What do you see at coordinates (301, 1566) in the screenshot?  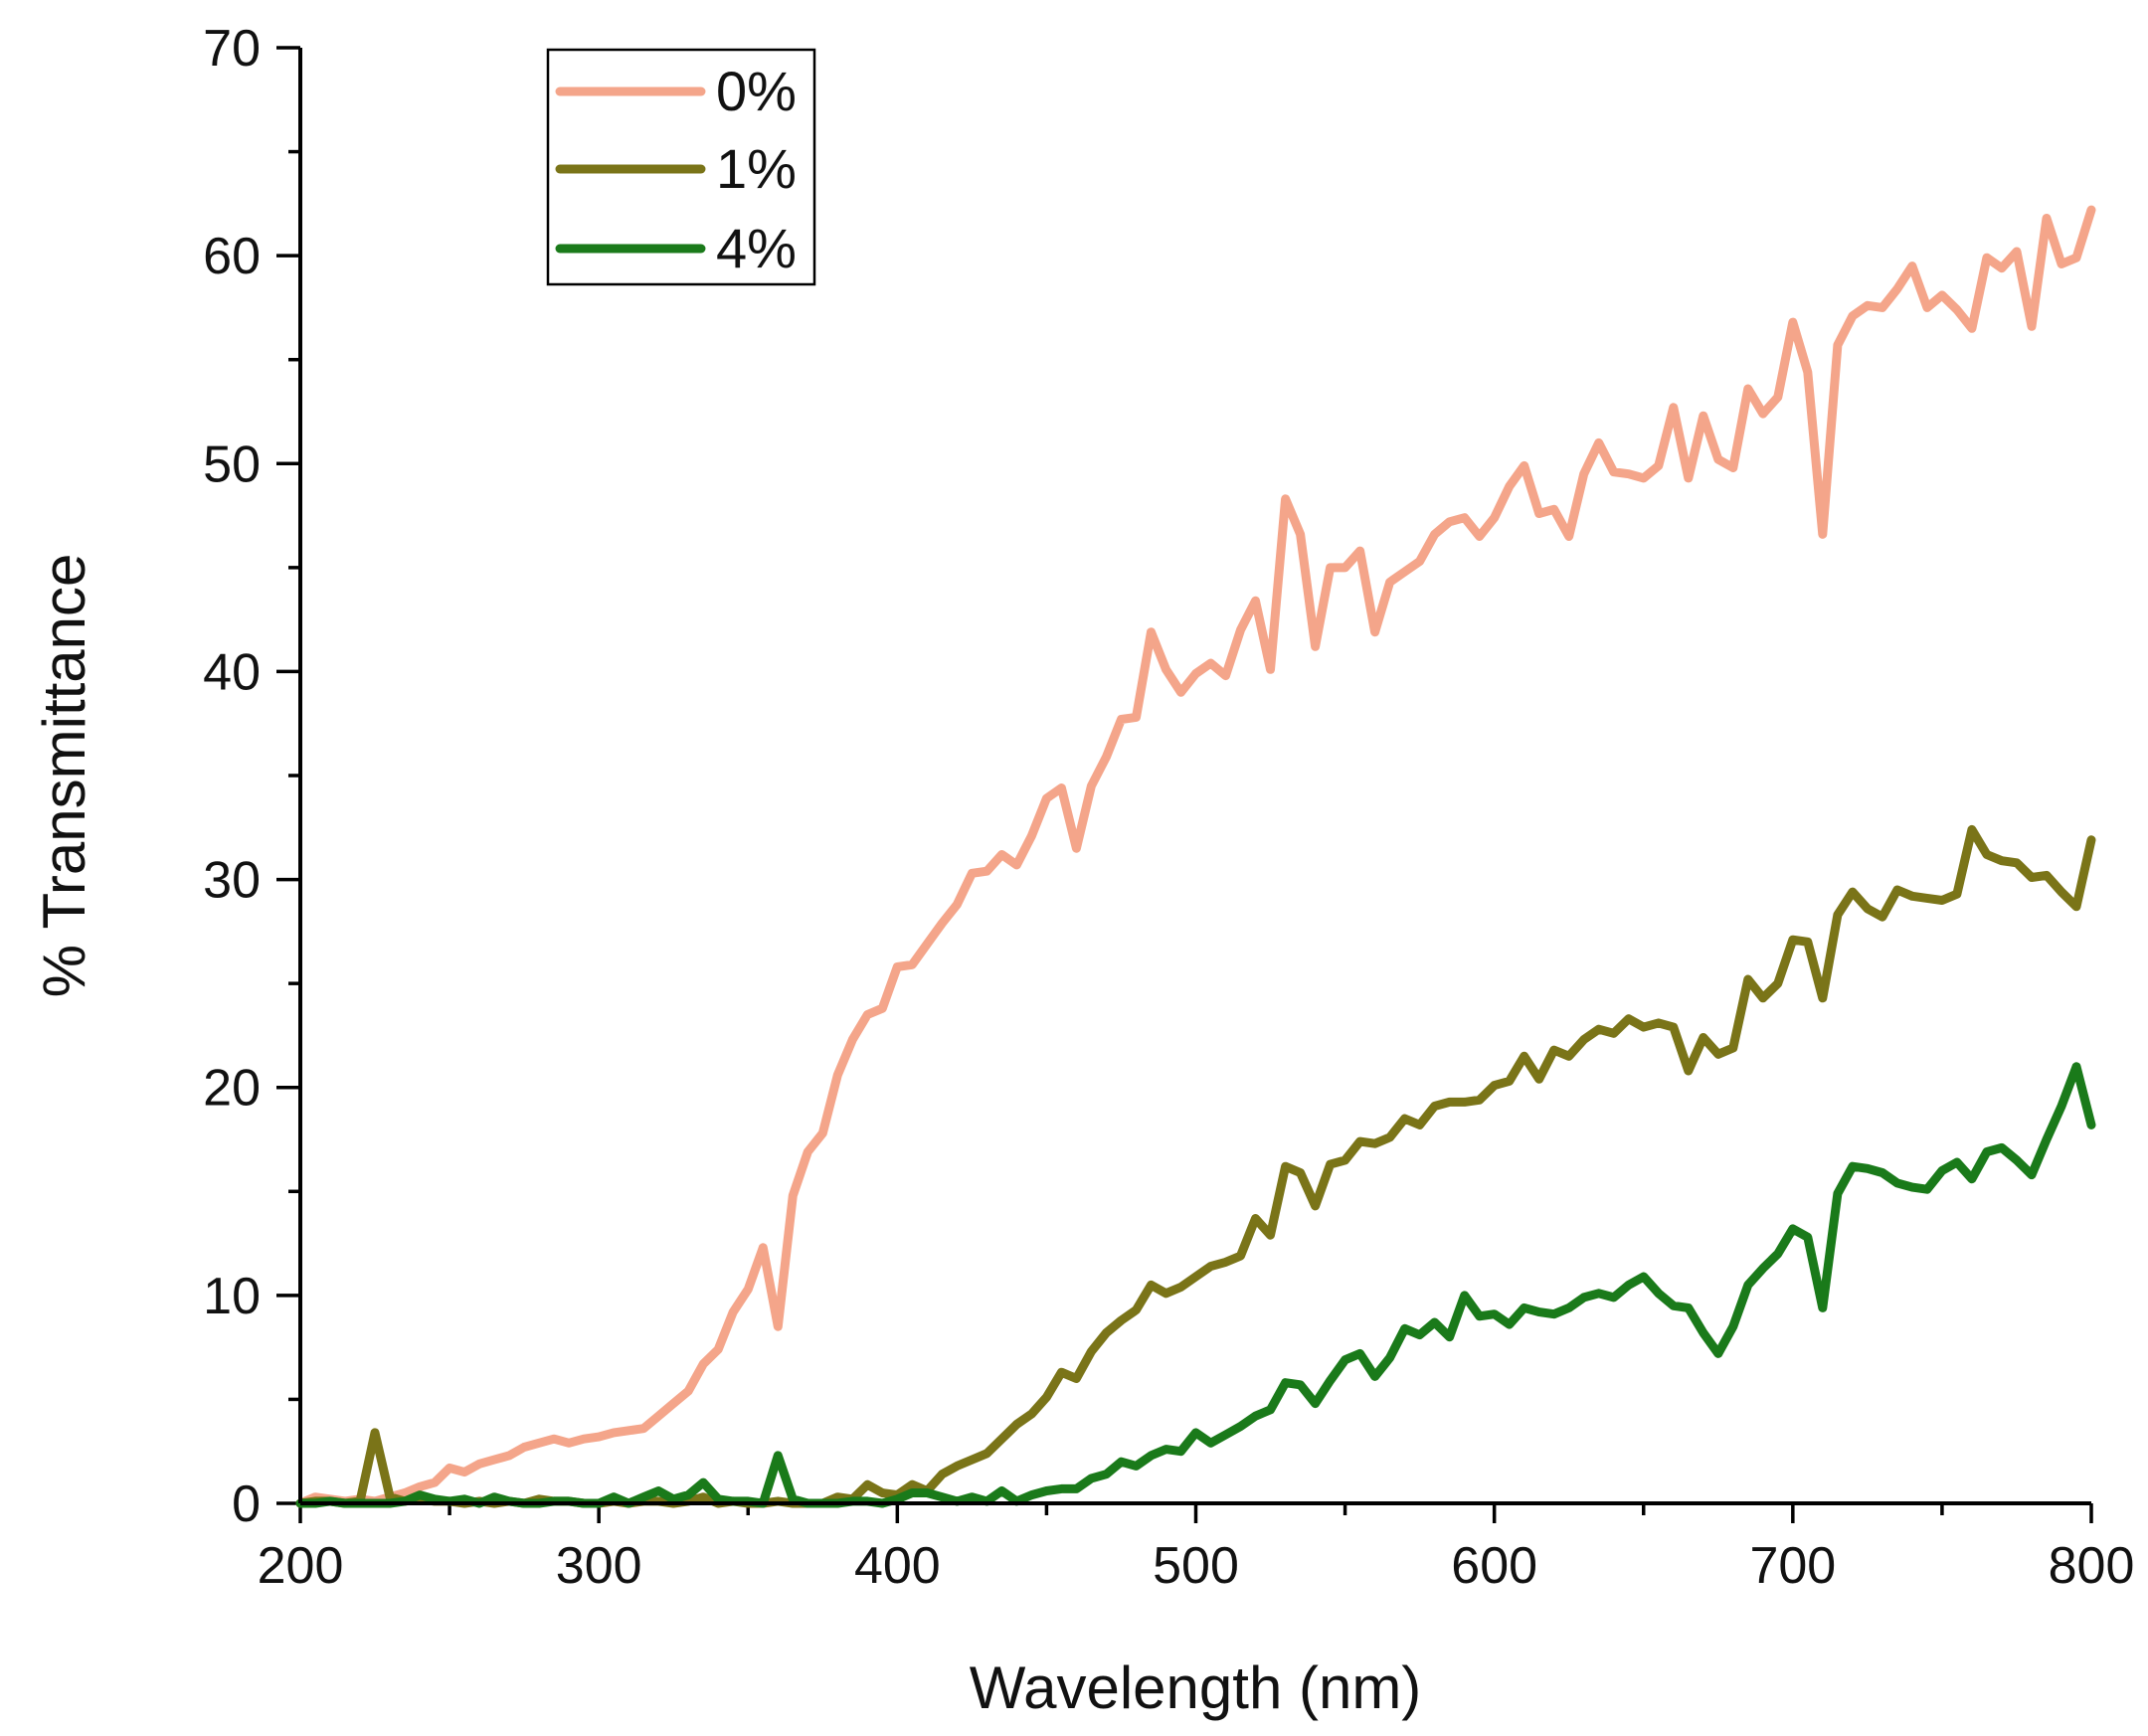 I see `x-tick-label: 200` at bounding box center [301, 1566].